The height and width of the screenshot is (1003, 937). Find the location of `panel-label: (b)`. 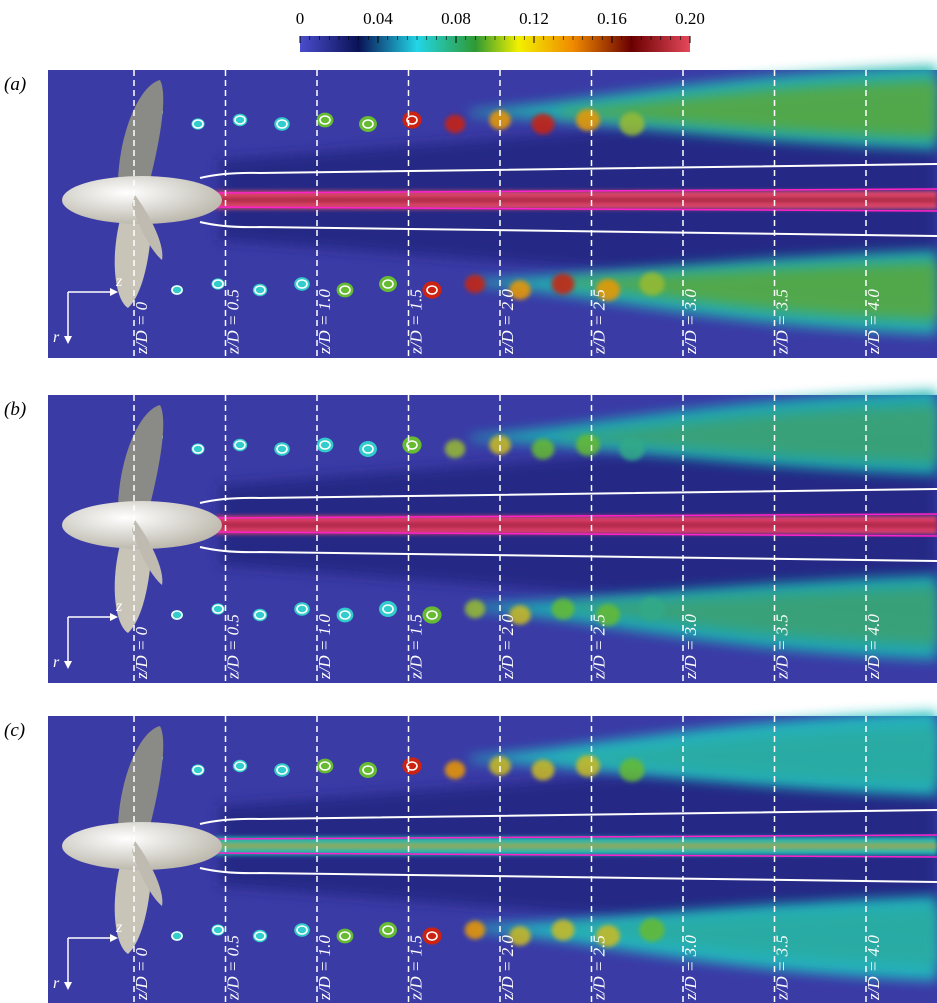

panel-label: (b) is located at coordinates (15, 409).